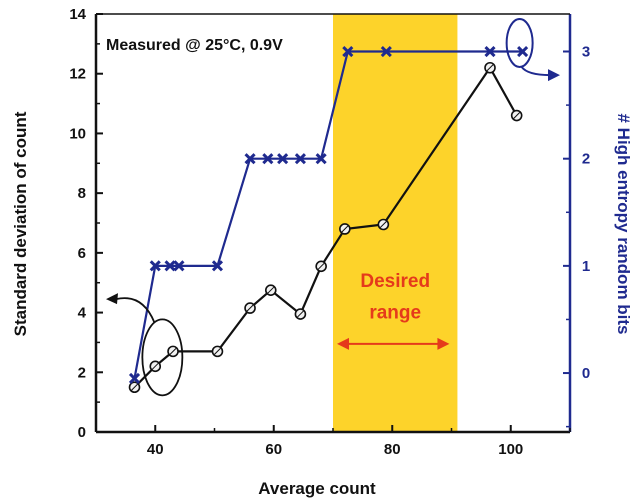 This screenshot has width=634, height=500. Describe the element at coordinates (82, 193) in the screenshot. I see `left-y-tick-label: 8` at that location.